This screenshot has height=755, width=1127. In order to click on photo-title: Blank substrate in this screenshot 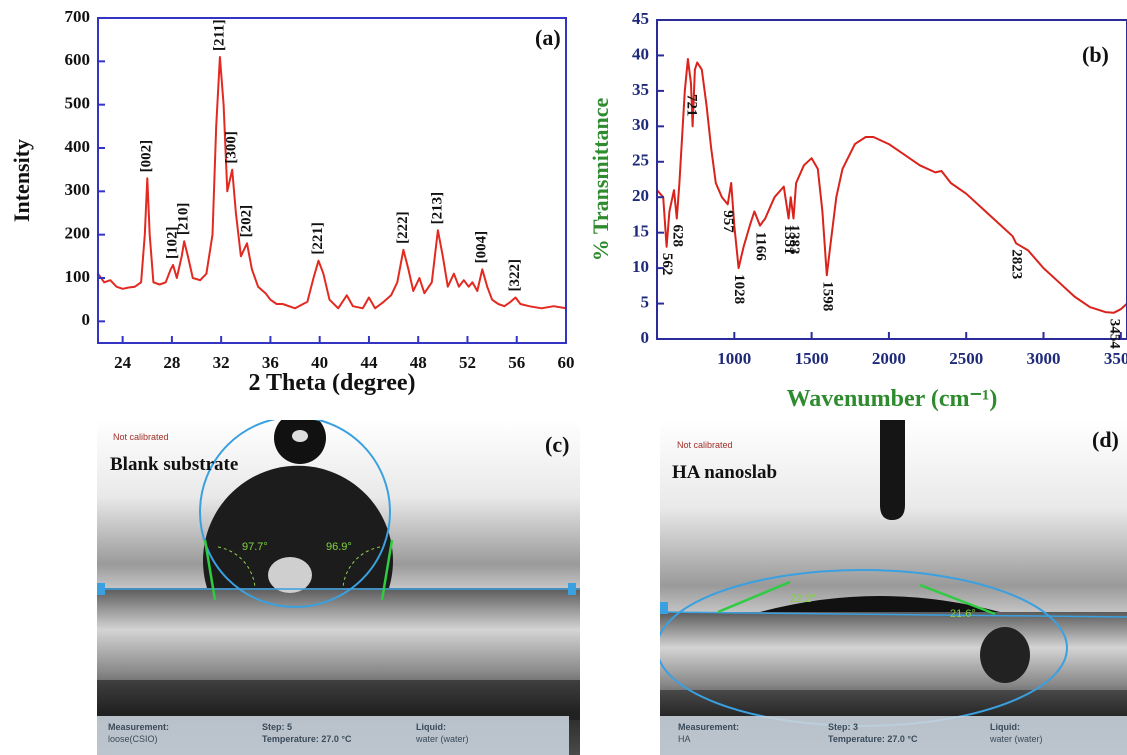, I will do `click(174, 464)`.